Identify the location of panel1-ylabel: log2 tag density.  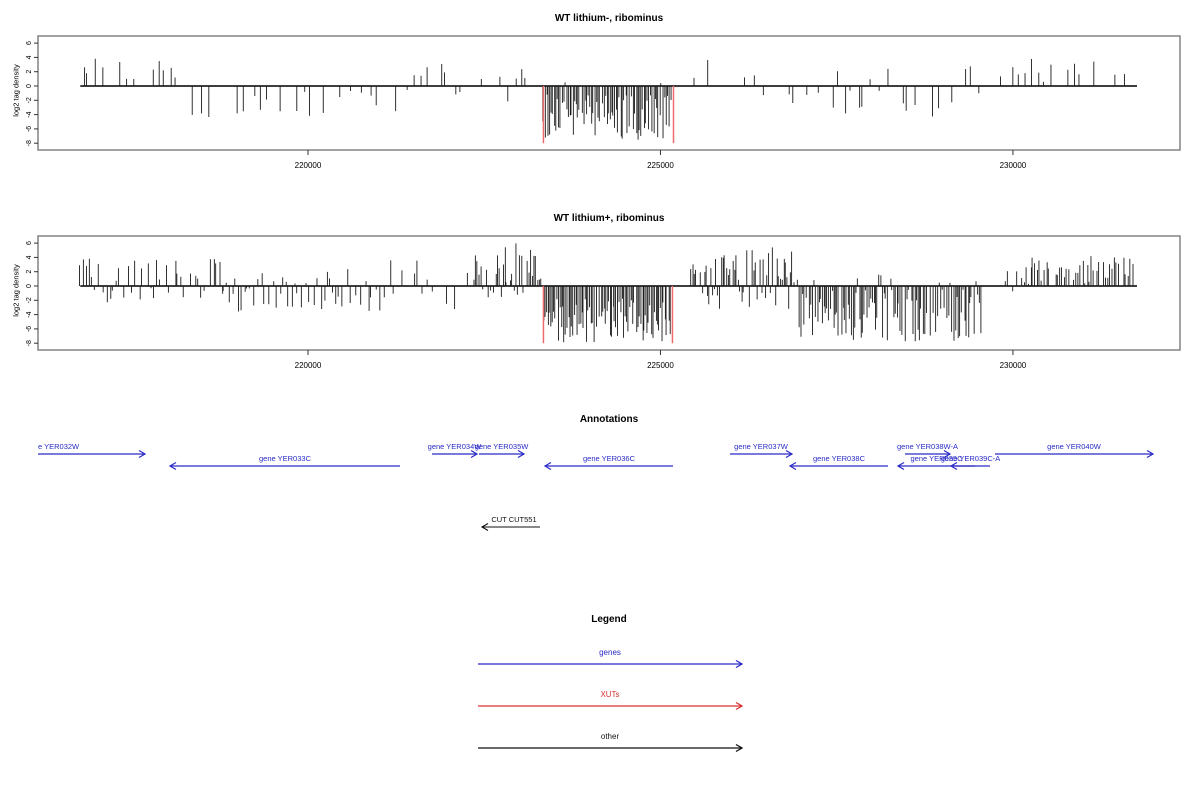
(16, 90).